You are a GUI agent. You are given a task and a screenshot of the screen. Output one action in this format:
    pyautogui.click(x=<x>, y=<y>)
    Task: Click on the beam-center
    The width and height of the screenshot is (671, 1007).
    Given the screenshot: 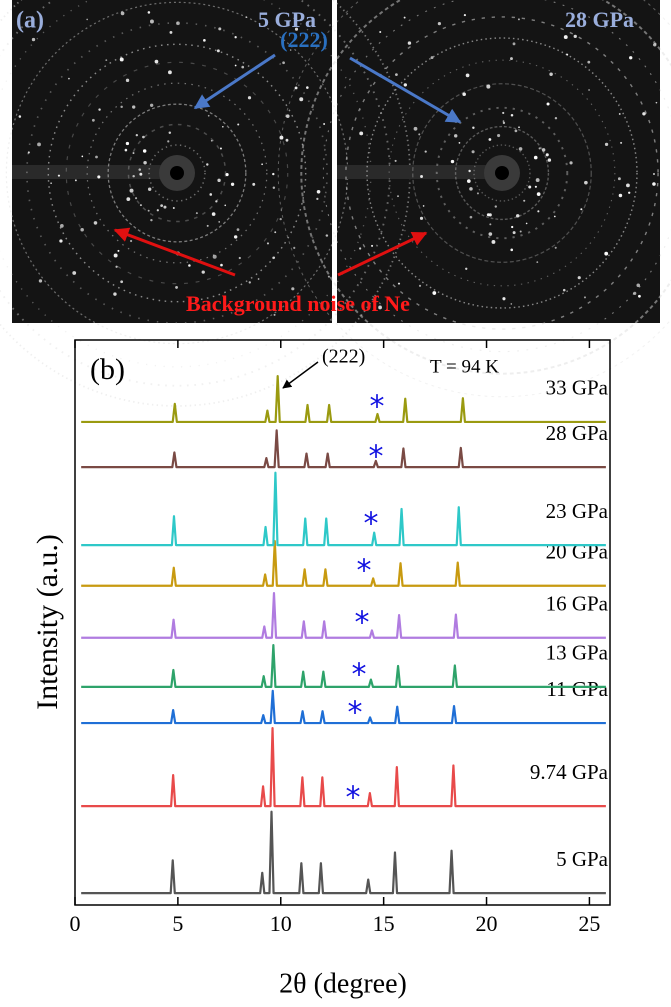 What is the action you would take?
    pyautogui.click(x=502, y=173)
    